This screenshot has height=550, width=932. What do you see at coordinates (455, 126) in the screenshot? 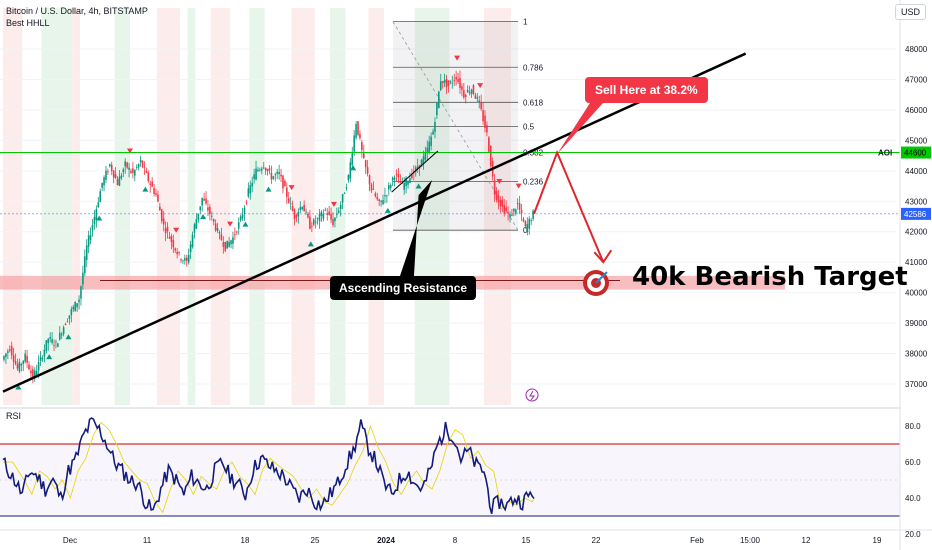
I see `fib-diagonal` at bounding box center [455, 126].